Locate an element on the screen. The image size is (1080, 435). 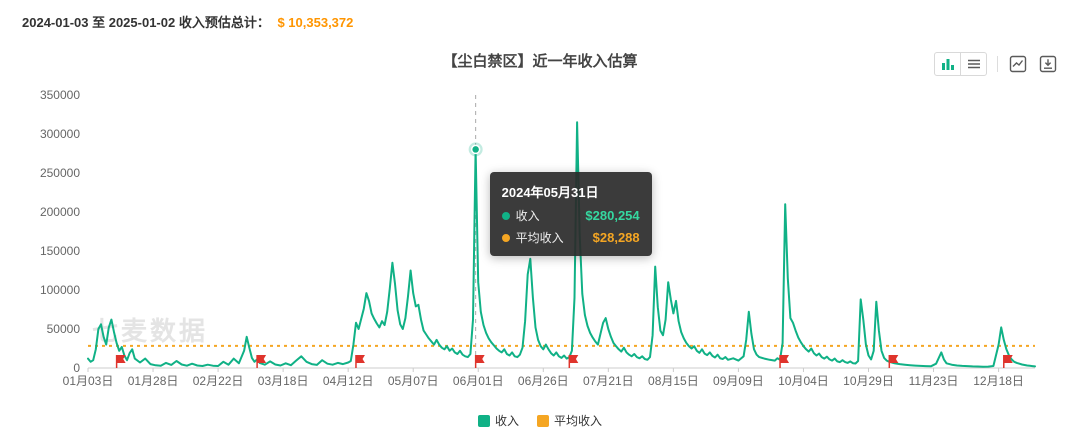
y-axis-label: 350000 is located at coordinates (60, 95).